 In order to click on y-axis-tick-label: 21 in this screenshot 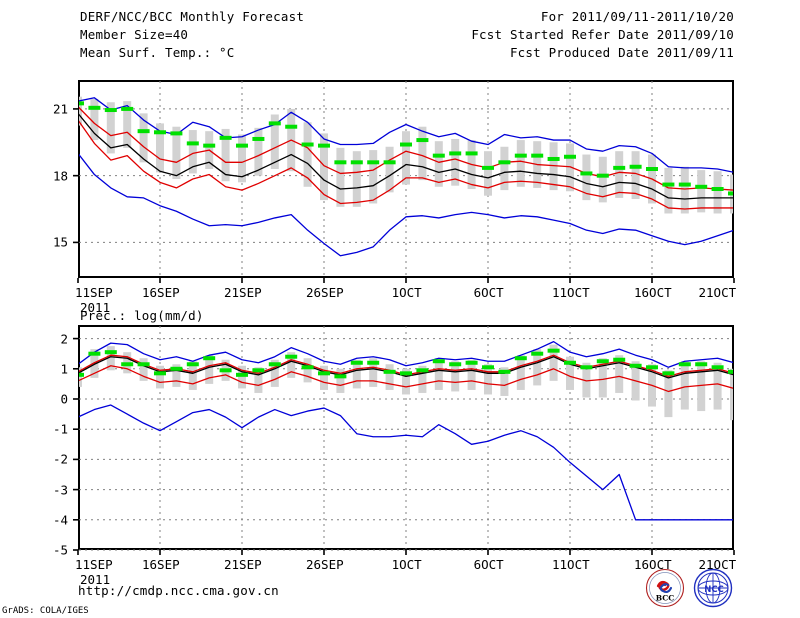, I will do `click(60, 109)`.